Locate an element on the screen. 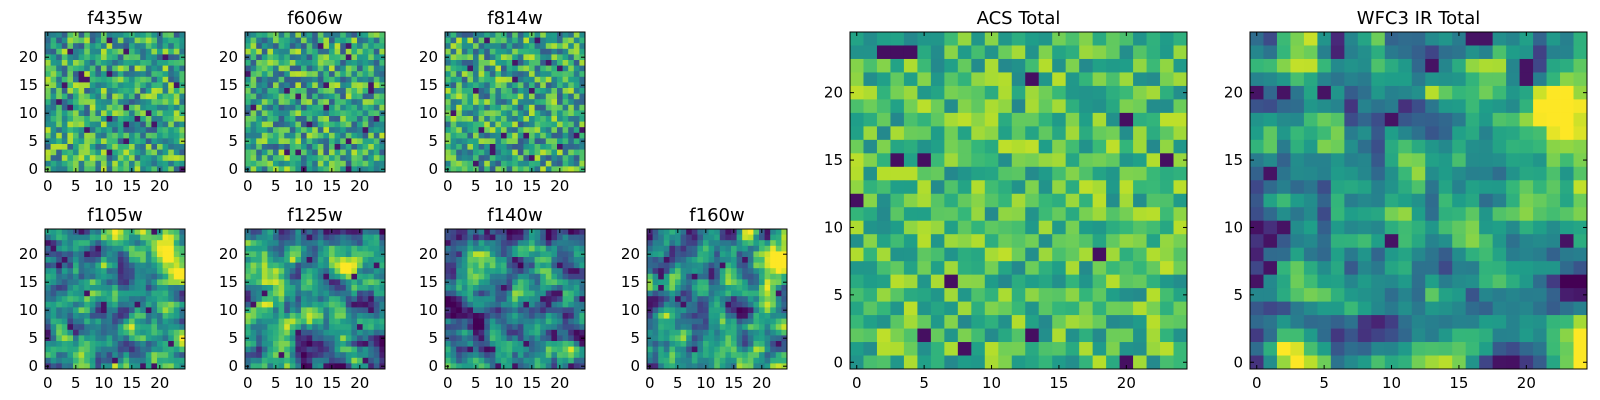  y-tick-label: 0 is located at coordinates (433, 366).